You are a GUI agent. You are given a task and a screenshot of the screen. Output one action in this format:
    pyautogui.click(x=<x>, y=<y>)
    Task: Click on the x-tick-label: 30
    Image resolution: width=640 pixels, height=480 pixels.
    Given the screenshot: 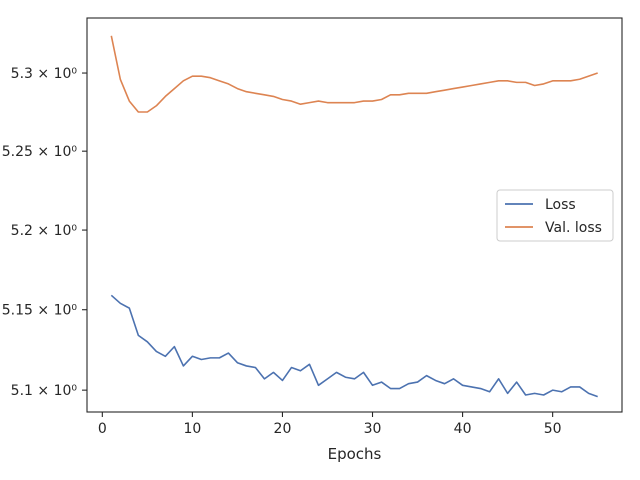 What is the action you would take?
    pyautogui.click(x=373, y=429)
    